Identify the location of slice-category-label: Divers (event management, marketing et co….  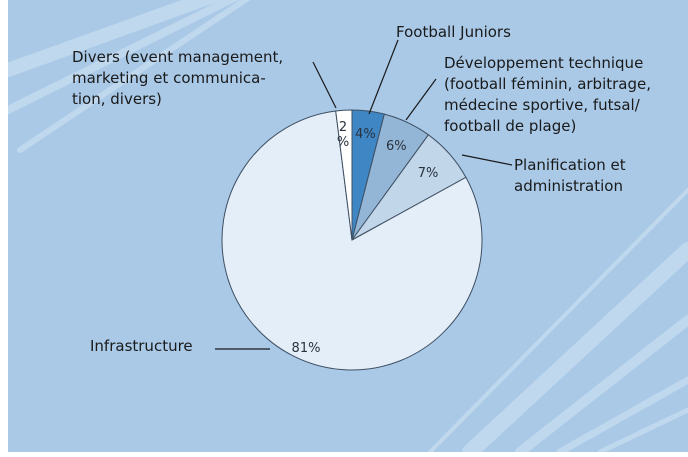
(177, 78).